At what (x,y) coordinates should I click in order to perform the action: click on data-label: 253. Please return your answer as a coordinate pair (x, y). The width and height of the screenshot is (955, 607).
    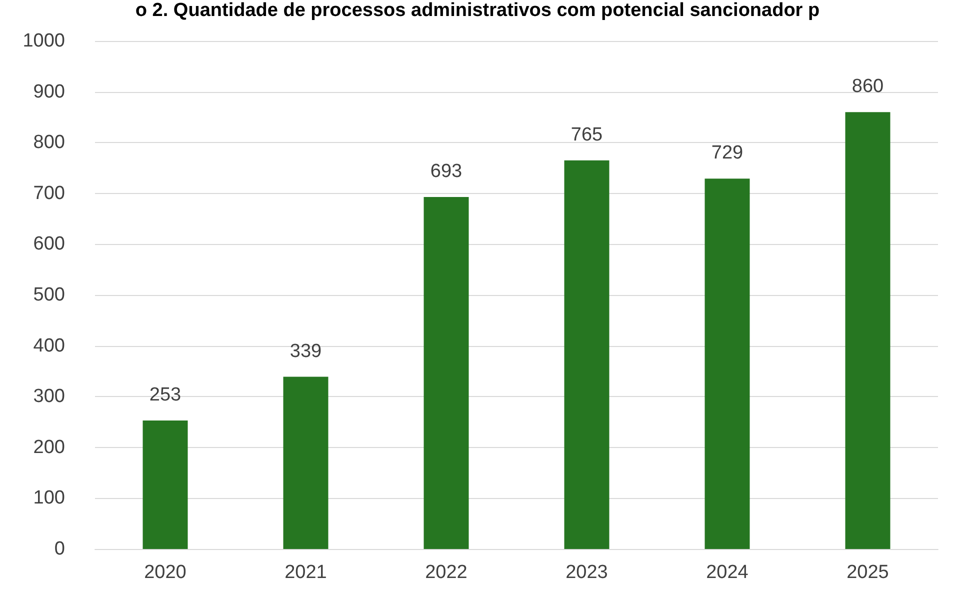
    Looking at the image, I should click on (165, 395).